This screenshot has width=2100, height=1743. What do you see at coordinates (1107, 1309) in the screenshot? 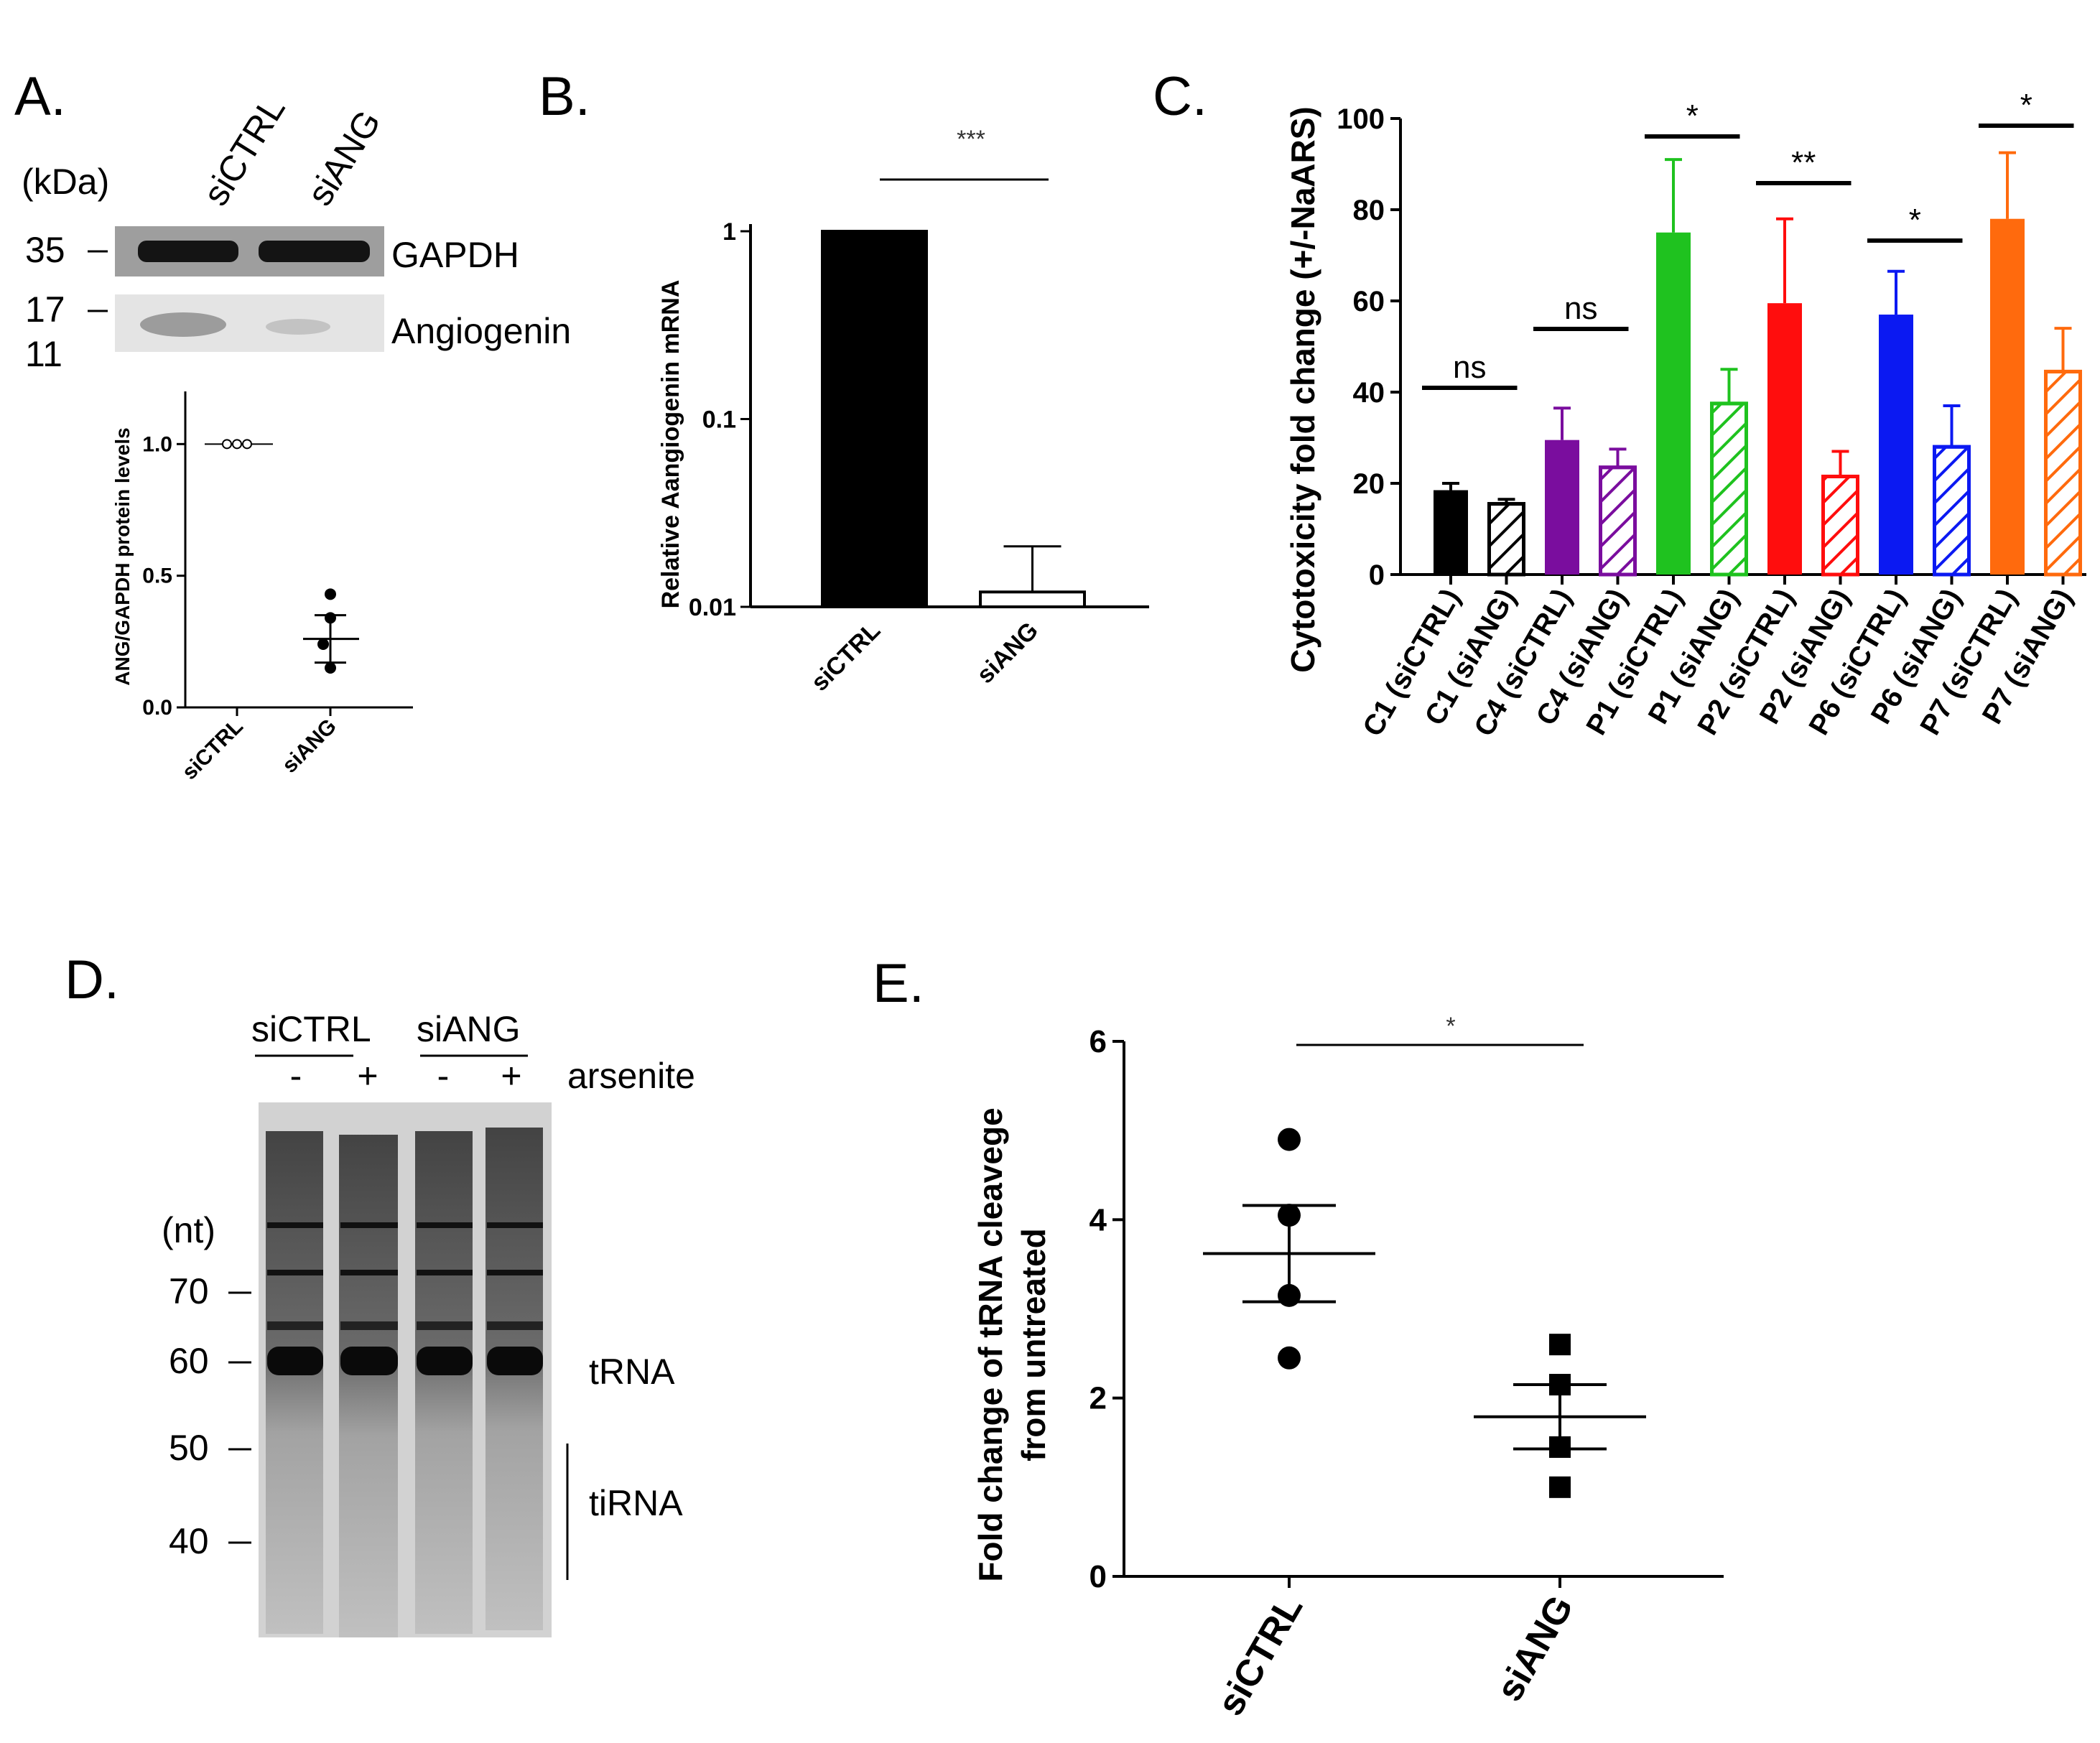
I see `chart-e-y-ticks: 0 2 4 6` at bounding box center [1107, 1309].